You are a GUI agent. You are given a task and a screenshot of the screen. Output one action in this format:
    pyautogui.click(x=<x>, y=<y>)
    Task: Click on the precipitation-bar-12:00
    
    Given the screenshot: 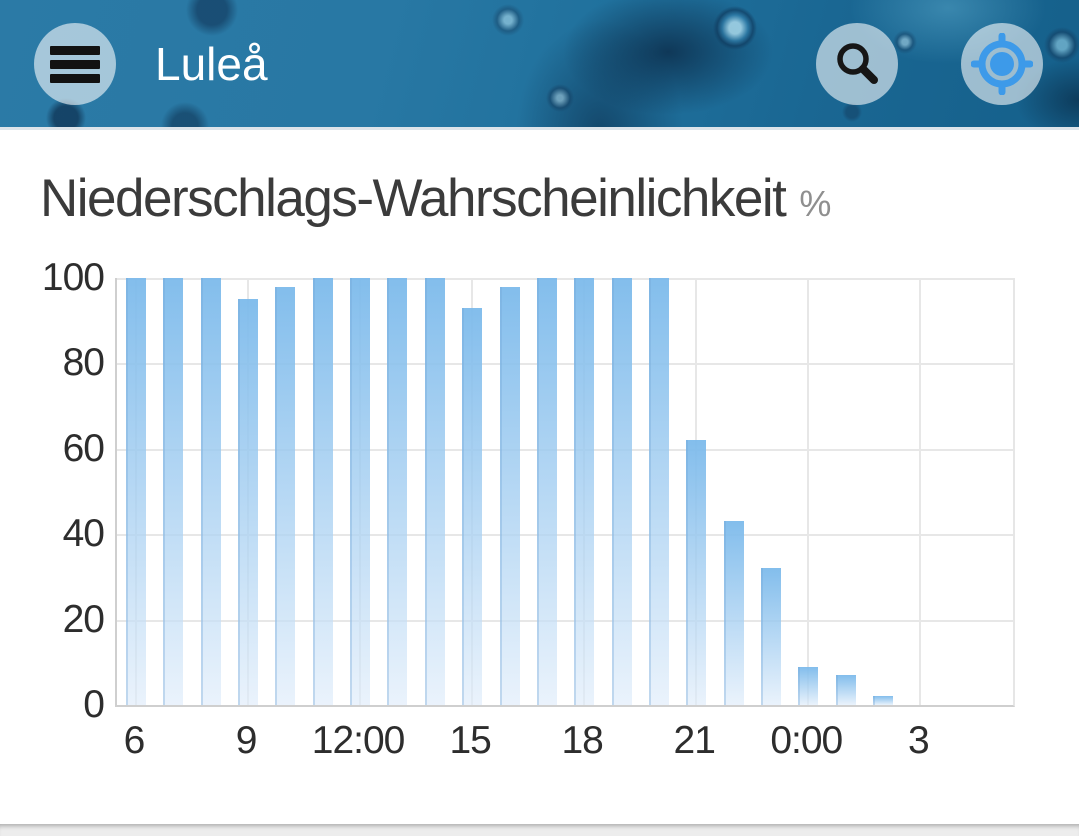 What is the action you would take?
    pyautogui.click(x=360, y=491)
    